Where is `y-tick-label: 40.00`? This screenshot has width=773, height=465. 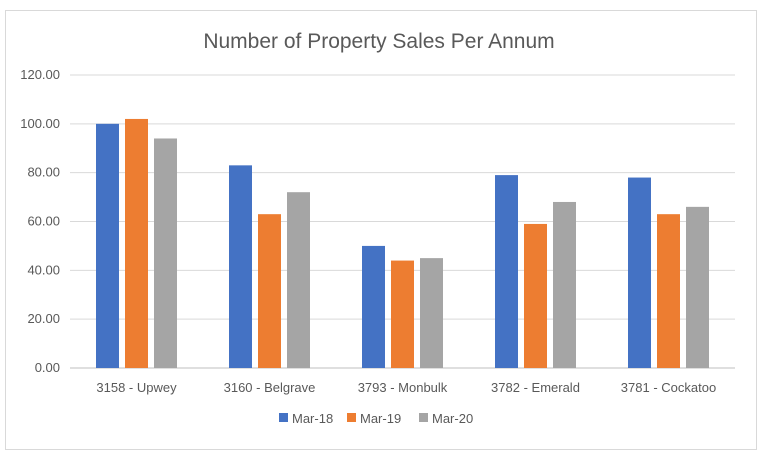
y-tick-label: 40.00 is located at coordinates (43, 269).